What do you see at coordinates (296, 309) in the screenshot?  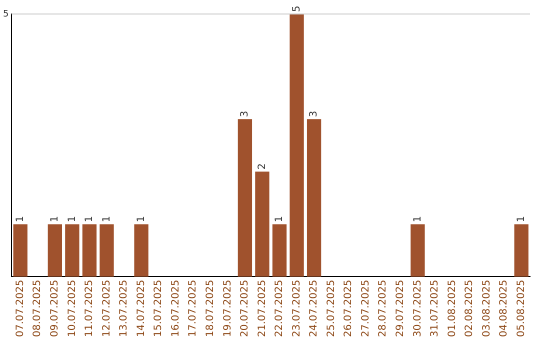 I see `x-tick-label: 23.07.2025` at bounding box center [296, 309].